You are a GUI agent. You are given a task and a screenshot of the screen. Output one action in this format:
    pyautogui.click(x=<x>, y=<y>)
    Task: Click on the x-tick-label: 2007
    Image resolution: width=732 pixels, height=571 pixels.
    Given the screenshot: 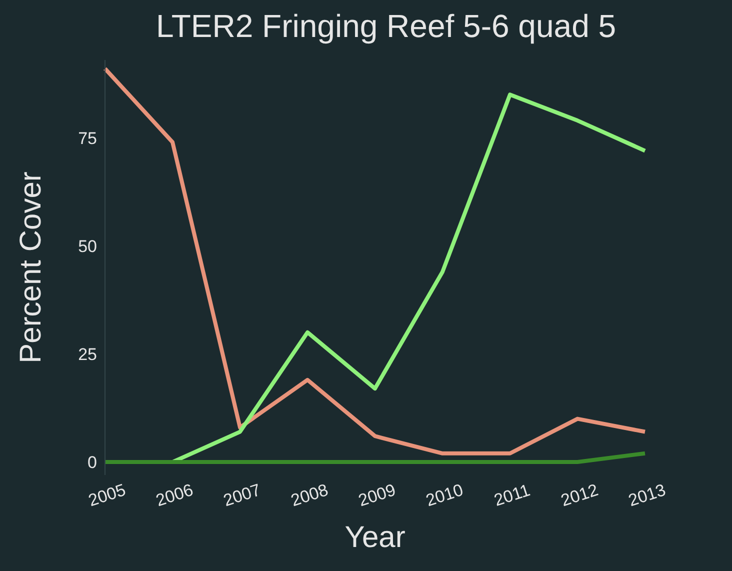 What is the action you would take?
    pyautogui.click(x=242, y=495)
    